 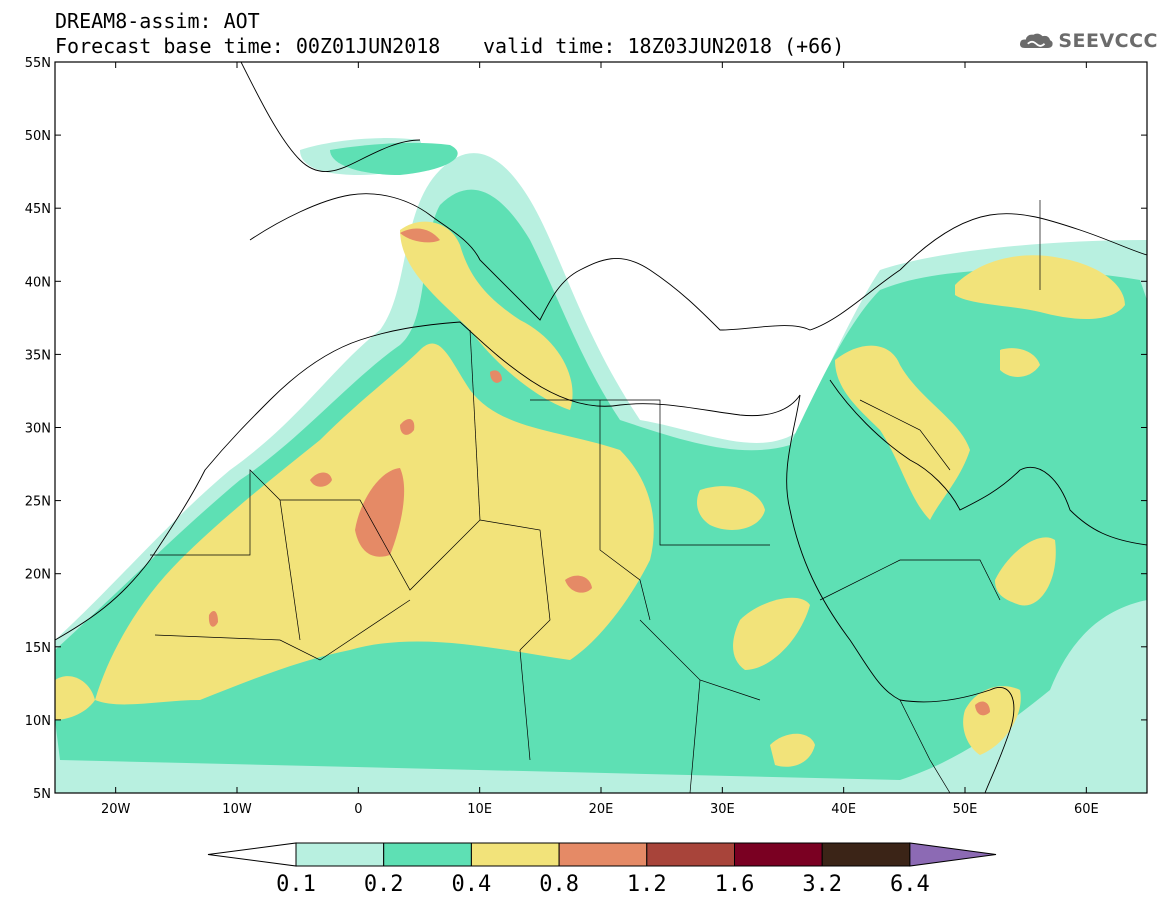 I want to click on map-title: DREAM8-assim: AOT, so click(x=157, y=21).